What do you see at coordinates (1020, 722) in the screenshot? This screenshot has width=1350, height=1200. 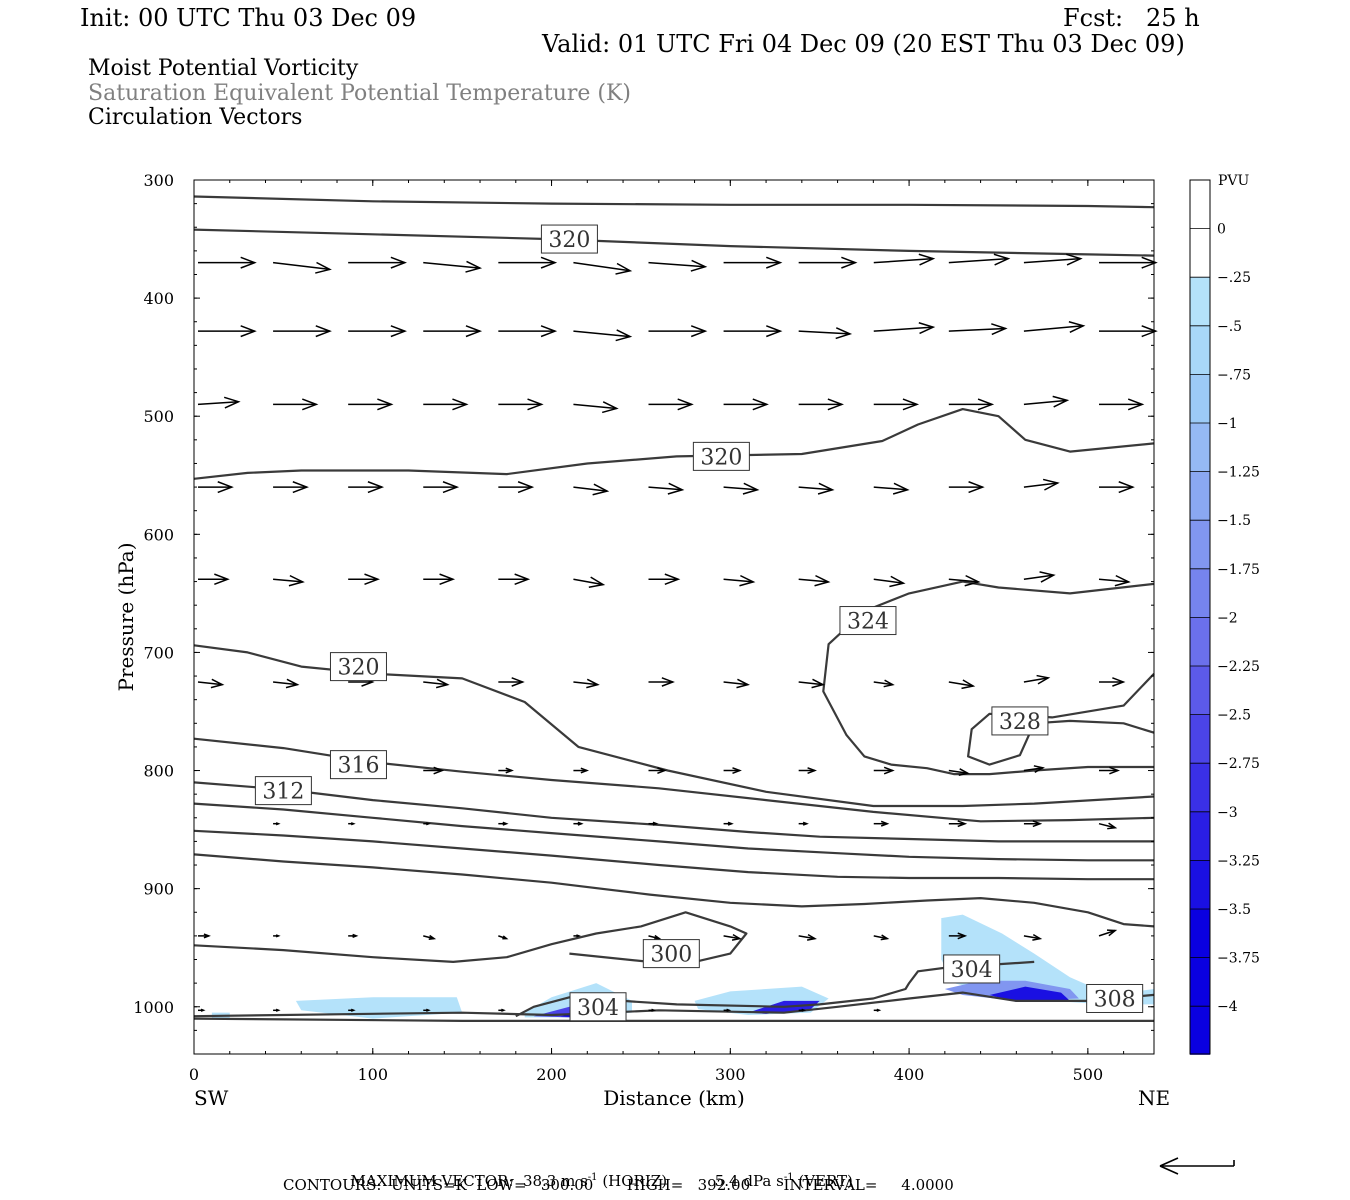 I see `contour-label-text: 328` at bounding box center [1020, 722].